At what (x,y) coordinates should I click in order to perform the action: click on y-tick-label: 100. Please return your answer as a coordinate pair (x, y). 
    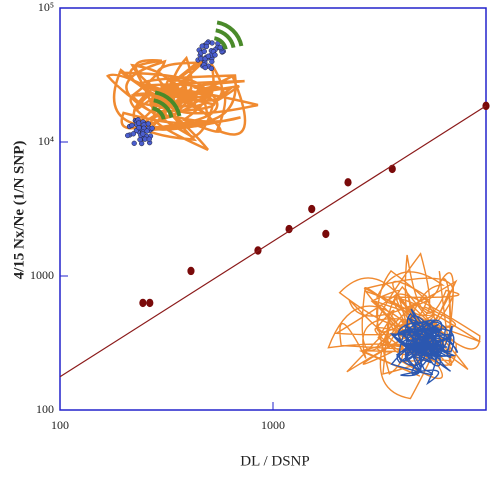
    Looking at the image, I should click on (45, 409).